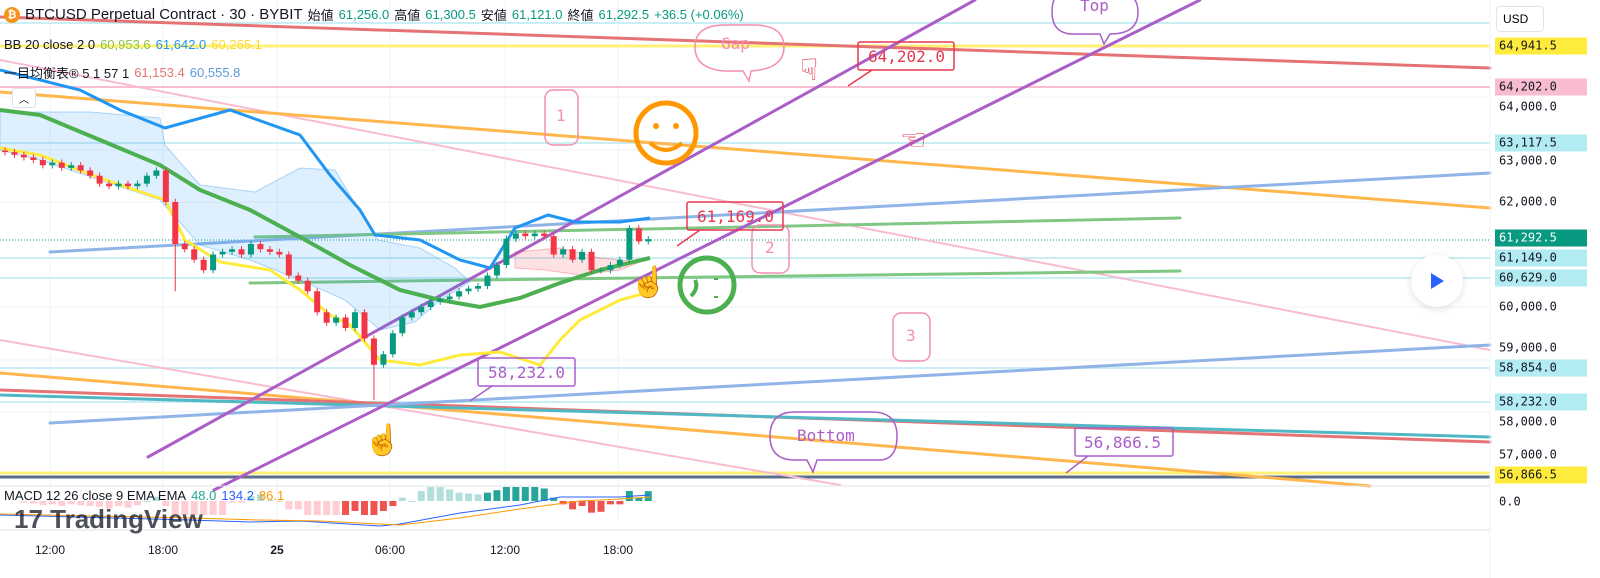 This screenshot has height=578, width=1600. What do you see at coordinates (237, 495) in the screenshot?
I see `macd-value: 134.2` at bounding box center [237, 495].